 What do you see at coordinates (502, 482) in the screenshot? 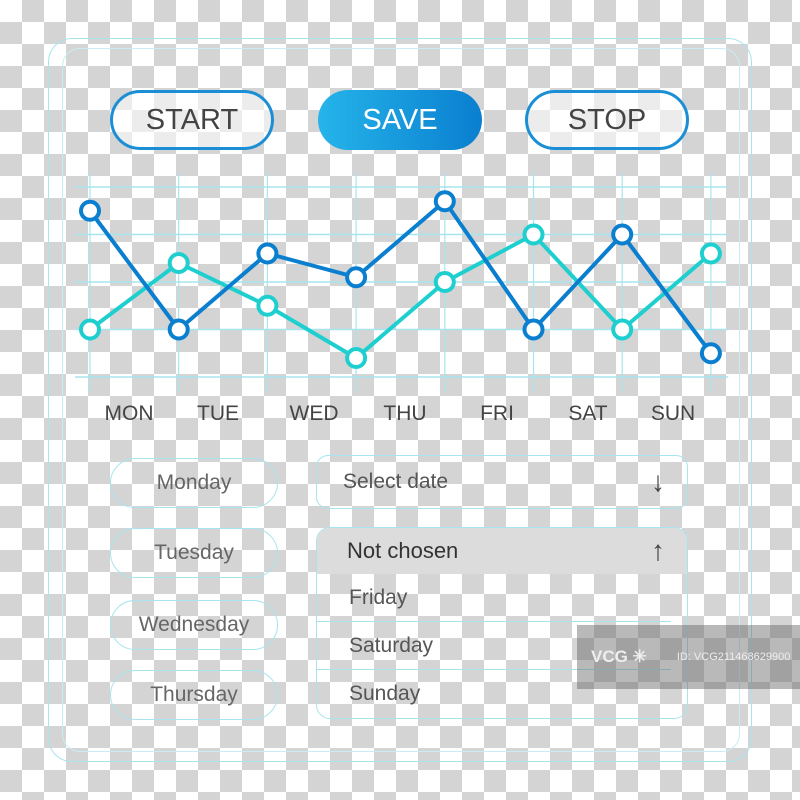
I see `select-date-dropdown: Select date ↓` at bounding box center [502, 482].